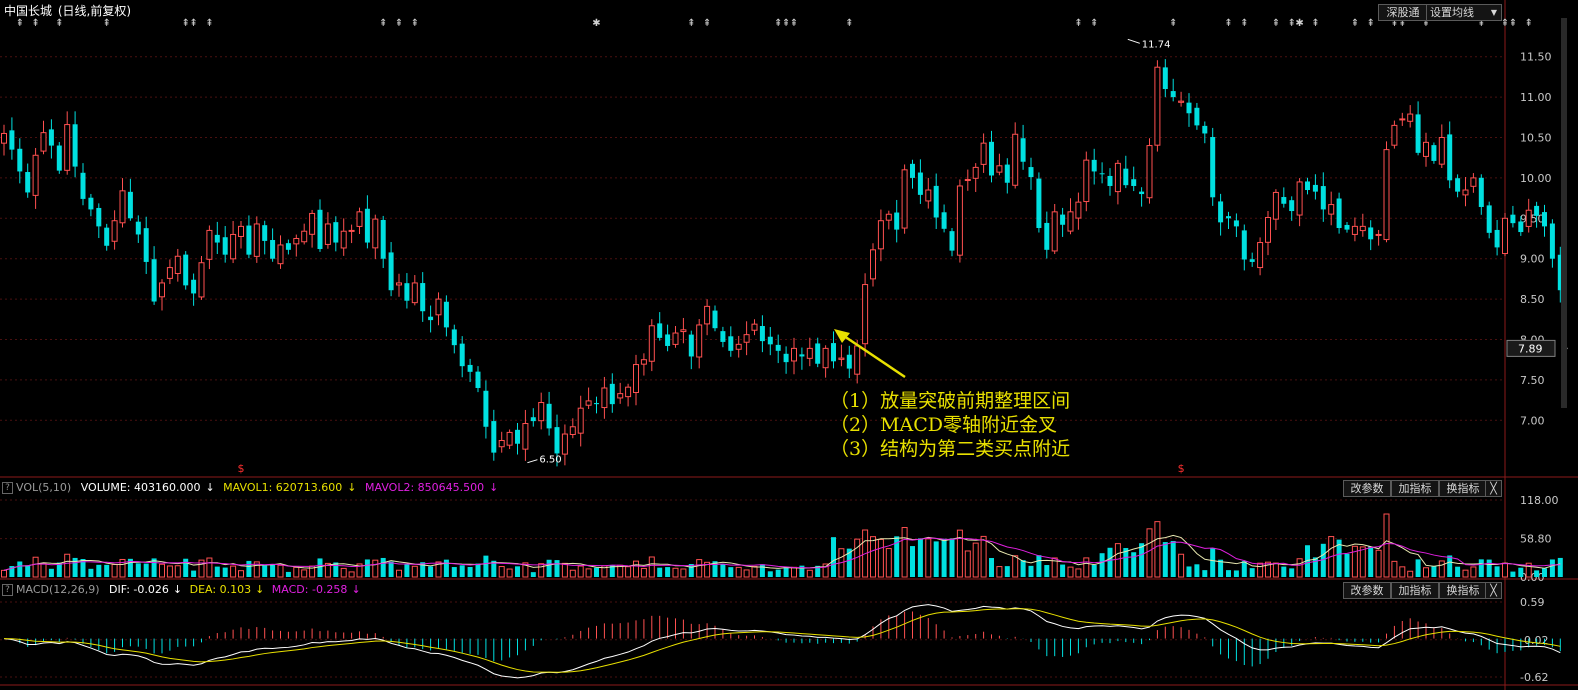  I want to click on set-average-label: 设置均线, so click(1452, 12).